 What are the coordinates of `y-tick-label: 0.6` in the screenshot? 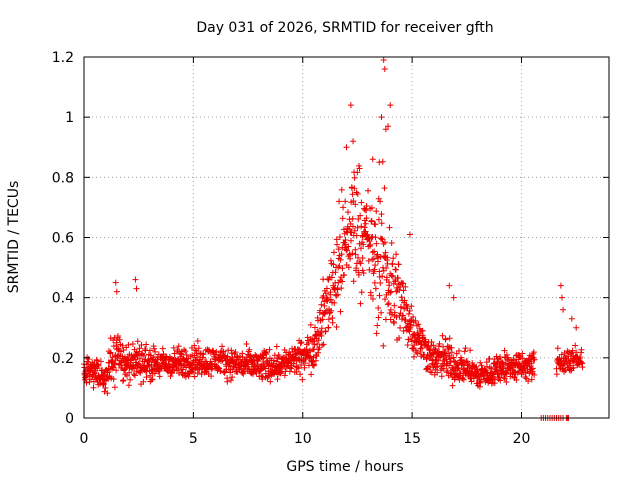 It's located at (63, 239).